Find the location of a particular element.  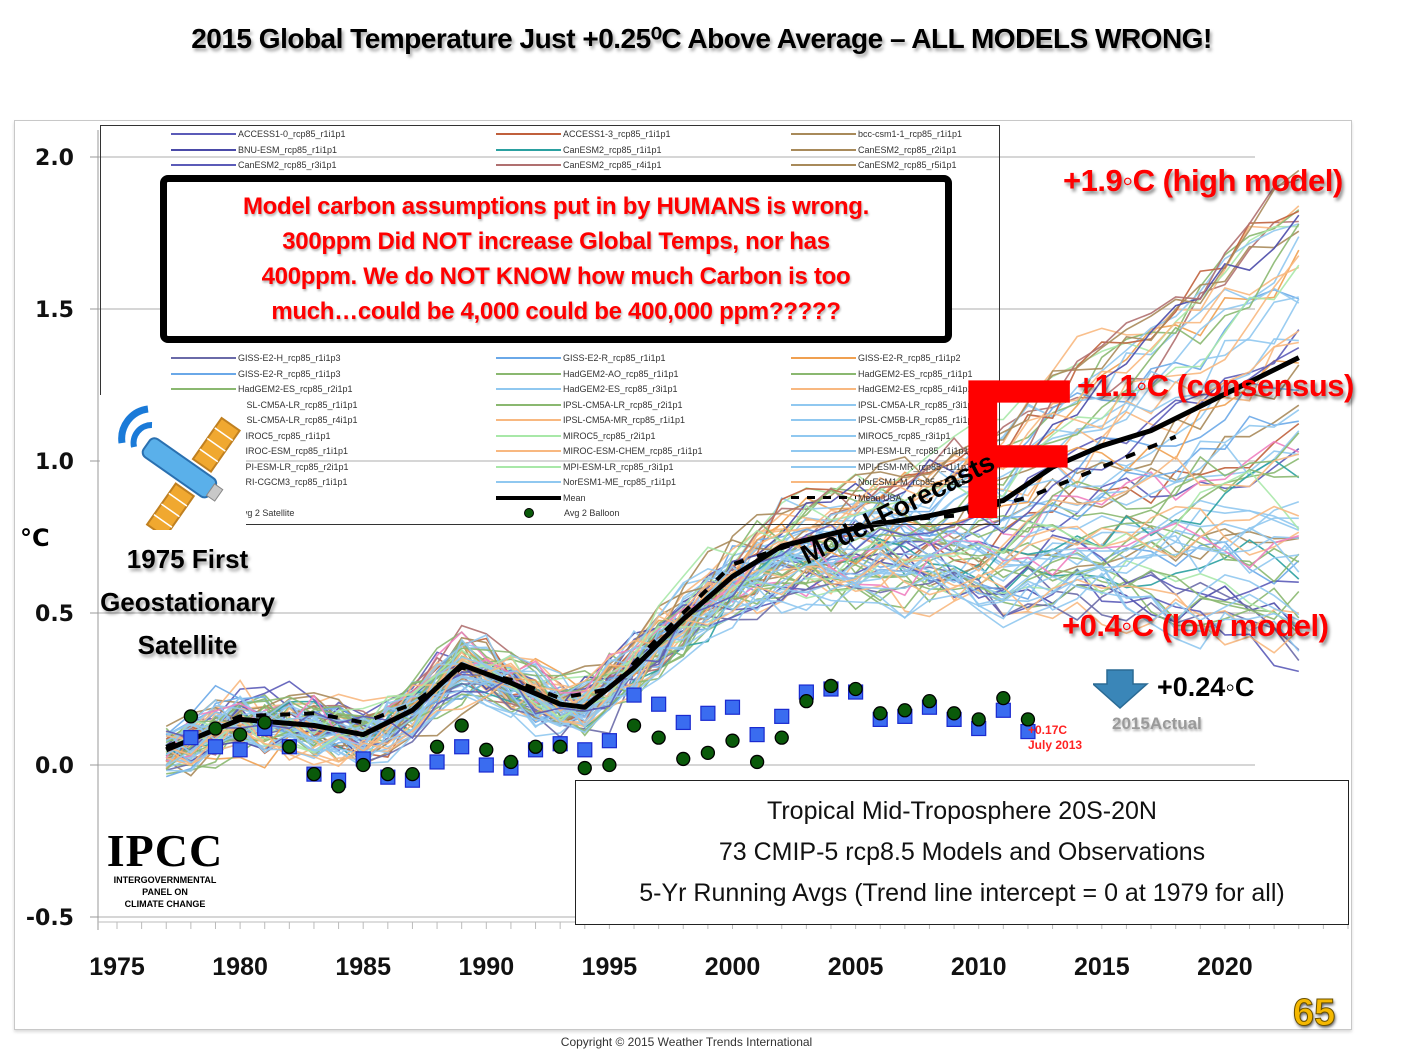

satellite-annotation: 1975 First Geostationary Satellite is located at coordinates (187, 602).